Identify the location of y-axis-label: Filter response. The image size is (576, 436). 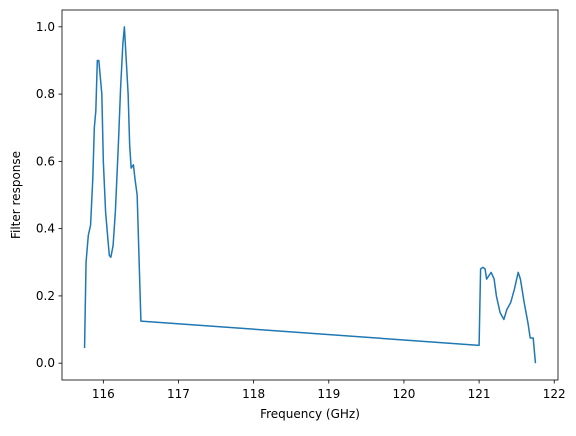
(16, 195).